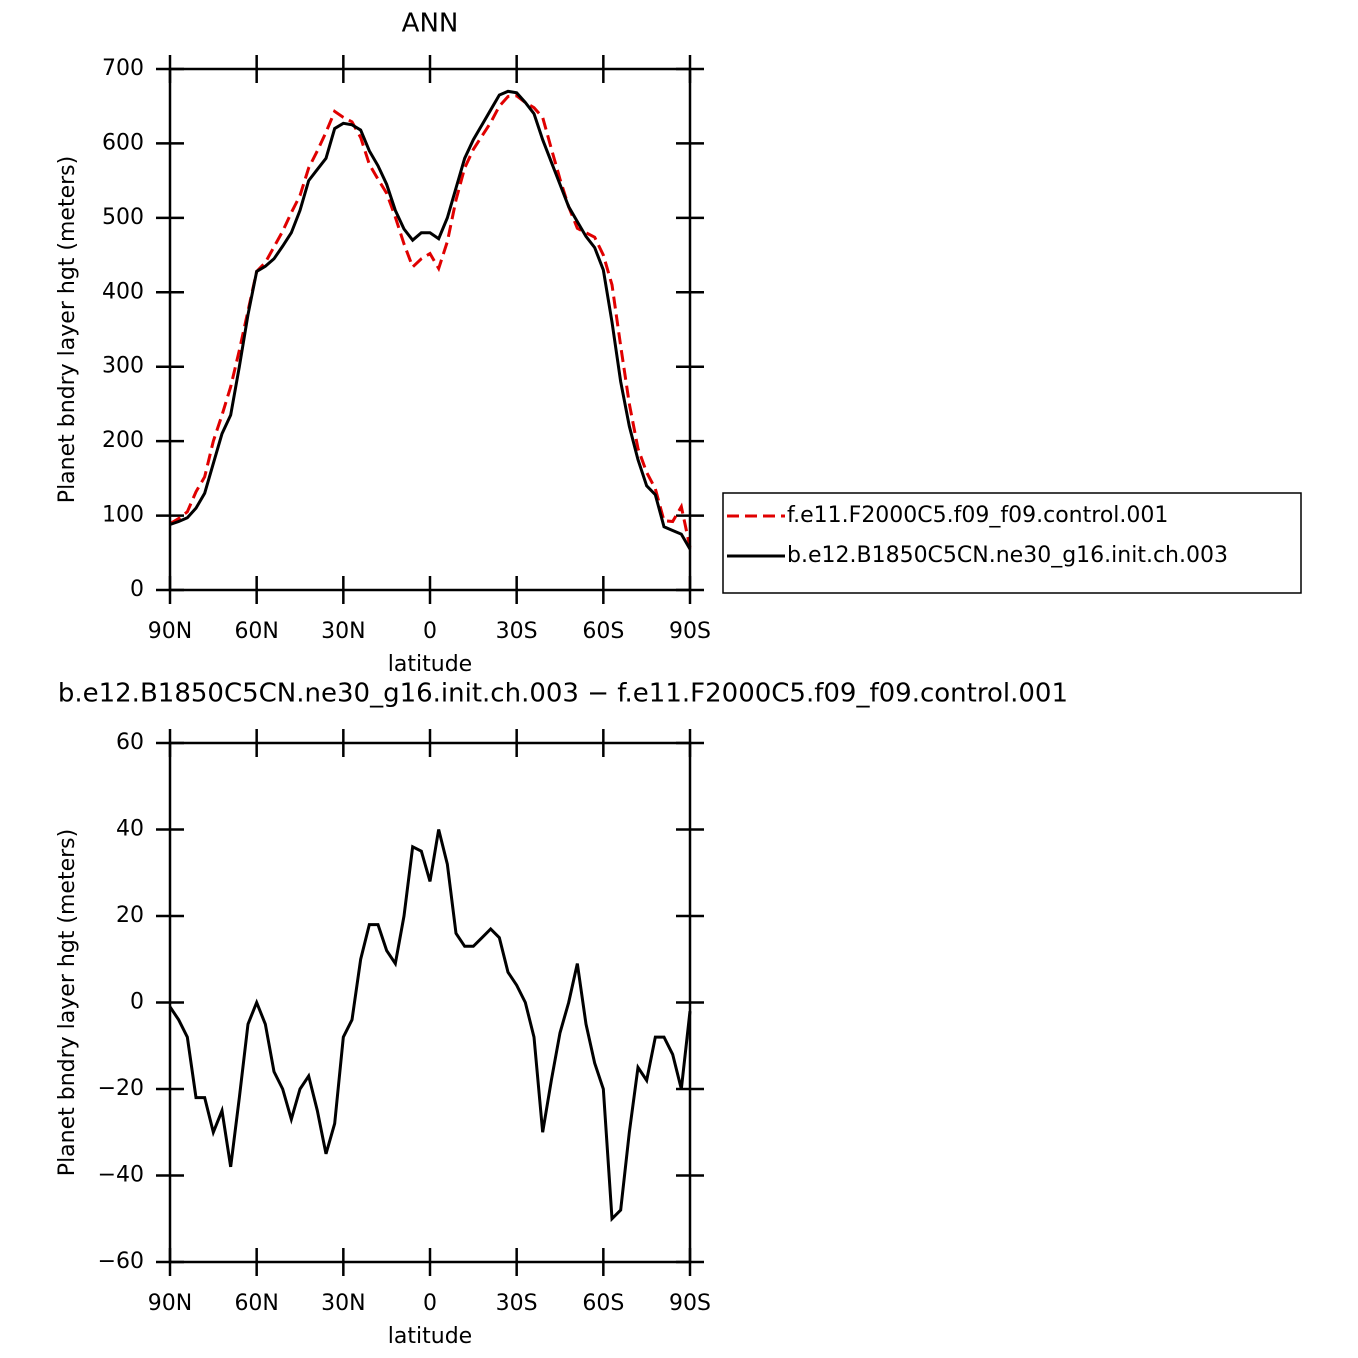 The height and width of the screenshot is (1358, 1358). I want to click on y-tick-label: −20, so click(121, 1088).